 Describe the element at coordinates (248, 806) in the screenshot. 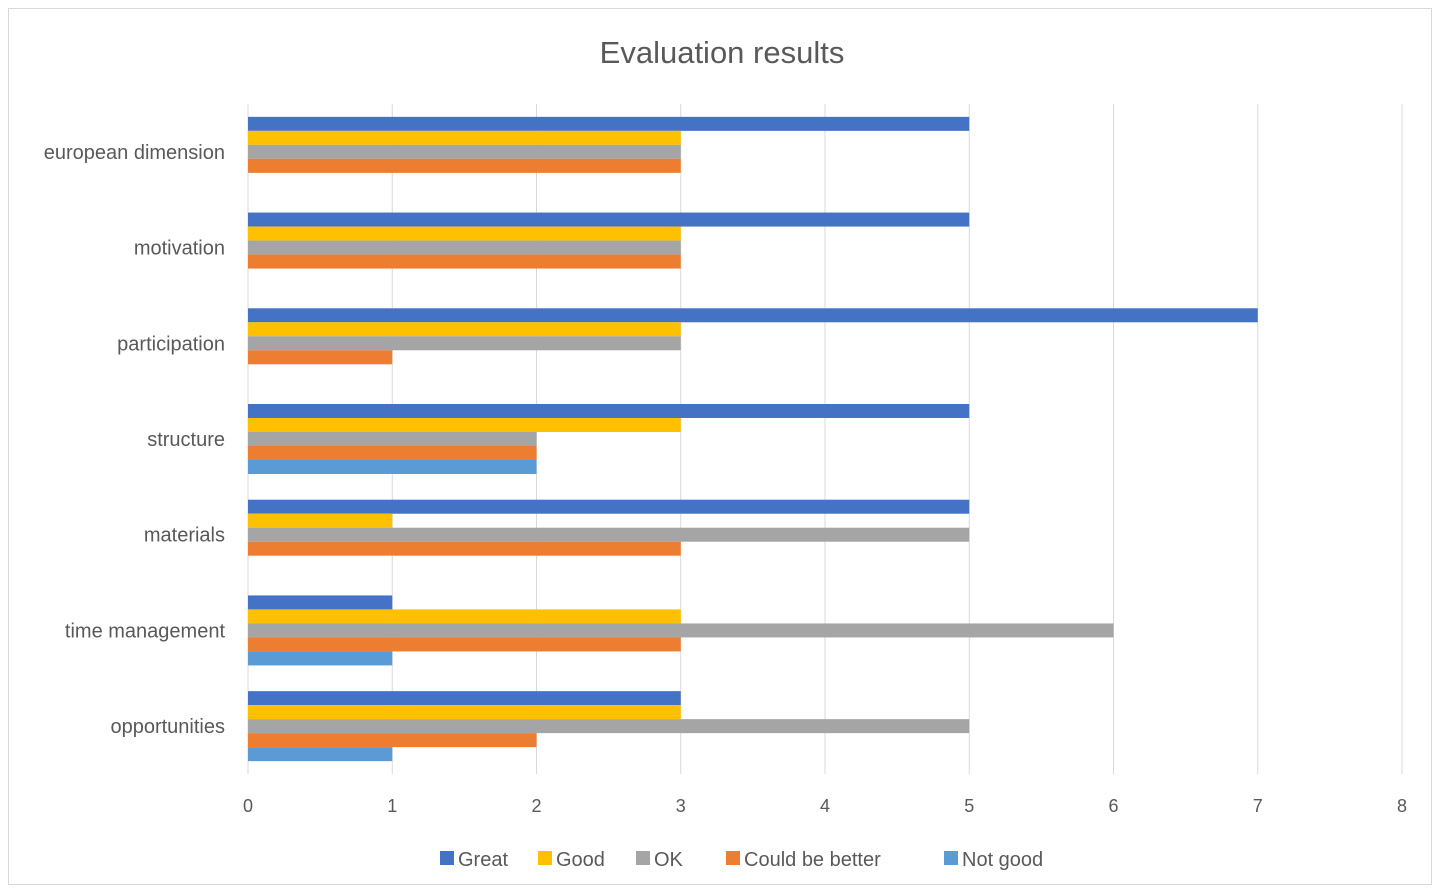

I see `x-tick-label: 0` at that location.